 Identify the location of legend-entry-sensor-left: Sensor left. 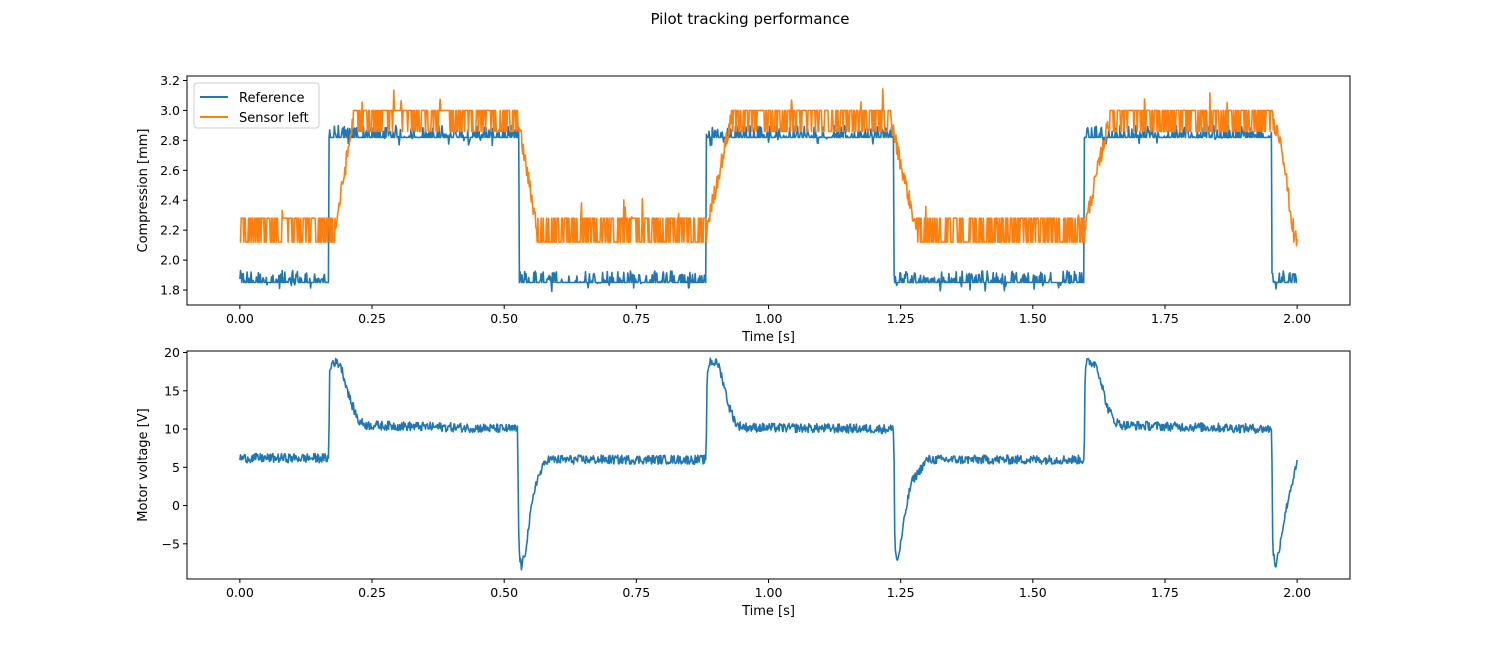
(274, 118).